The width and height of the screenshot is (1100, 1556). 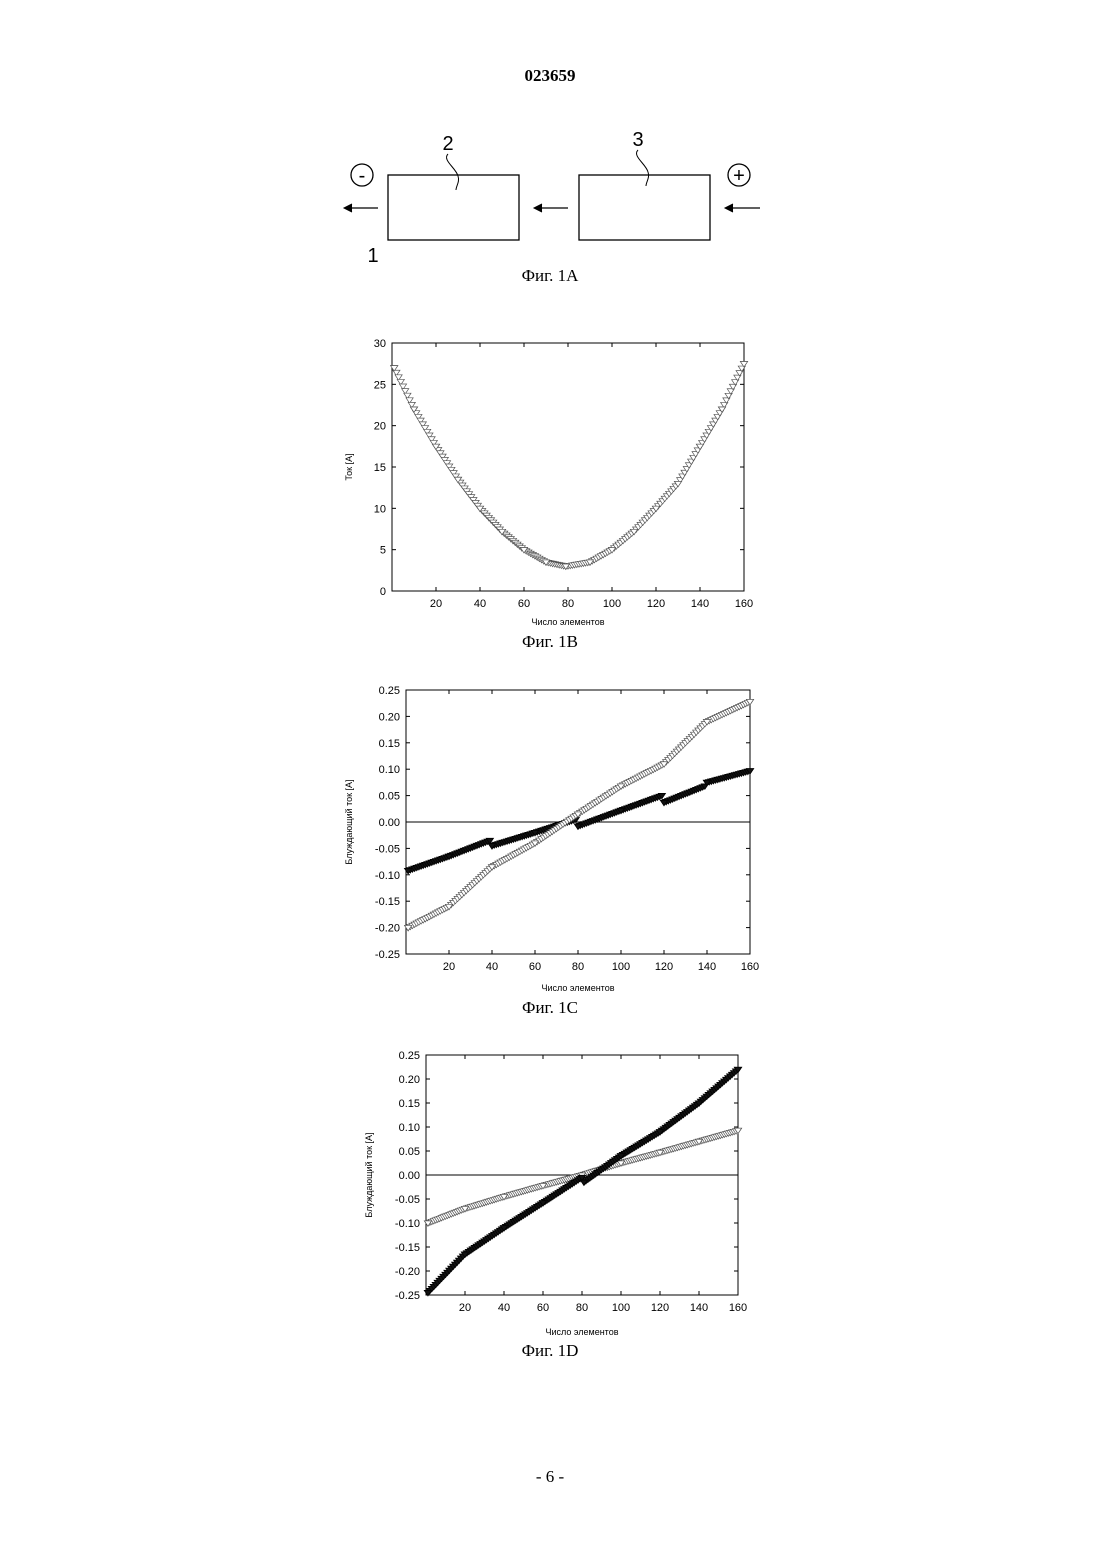 What do you see at coordinates (362, 176) in the screenshot?
I see `minus-sign: -` at bounding box center [362, 176].